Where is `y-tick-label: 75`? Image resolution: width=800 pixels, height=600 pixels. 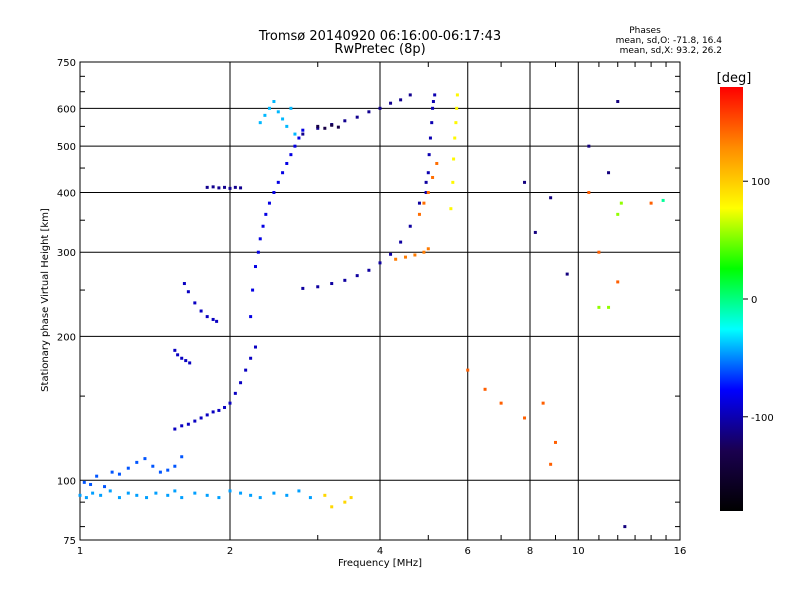 y-tick-label: 75 is located at coordinates (69, 541).